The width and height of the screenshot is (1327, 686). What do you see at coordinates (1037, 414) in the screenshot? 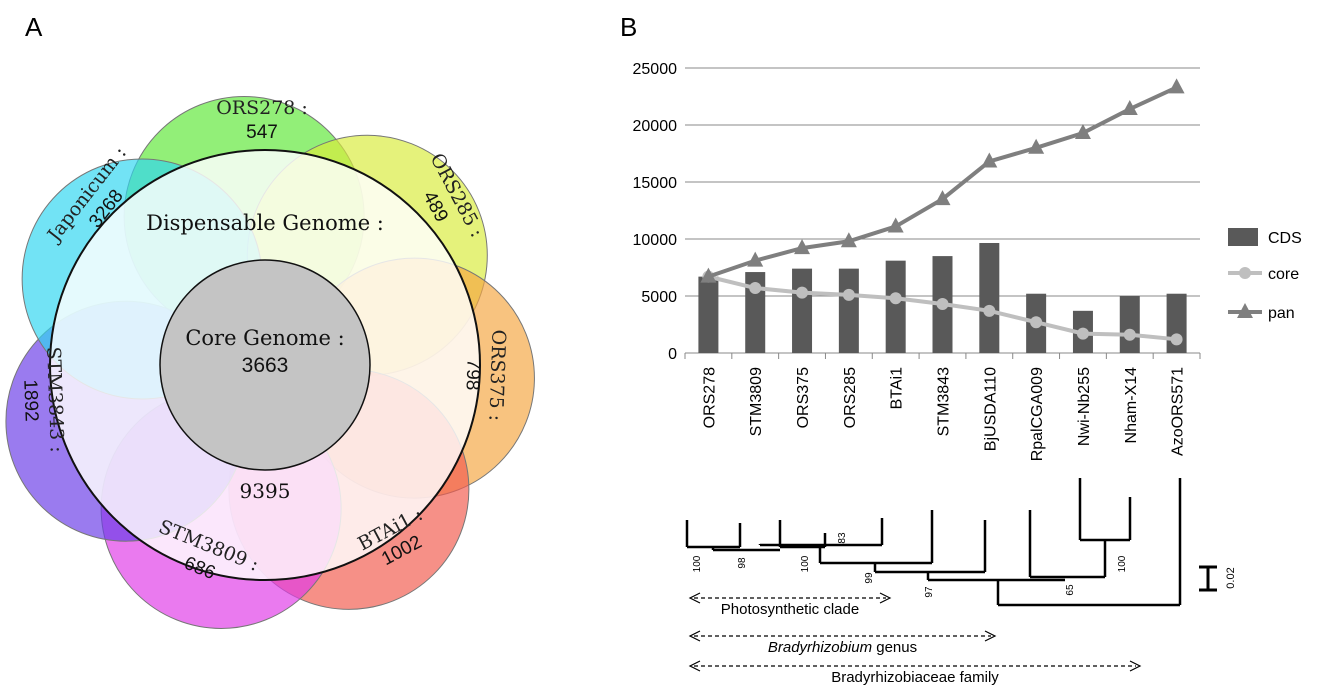
I see `x-tick-label: RpalCGA009` at bounding box center [1037, 414].